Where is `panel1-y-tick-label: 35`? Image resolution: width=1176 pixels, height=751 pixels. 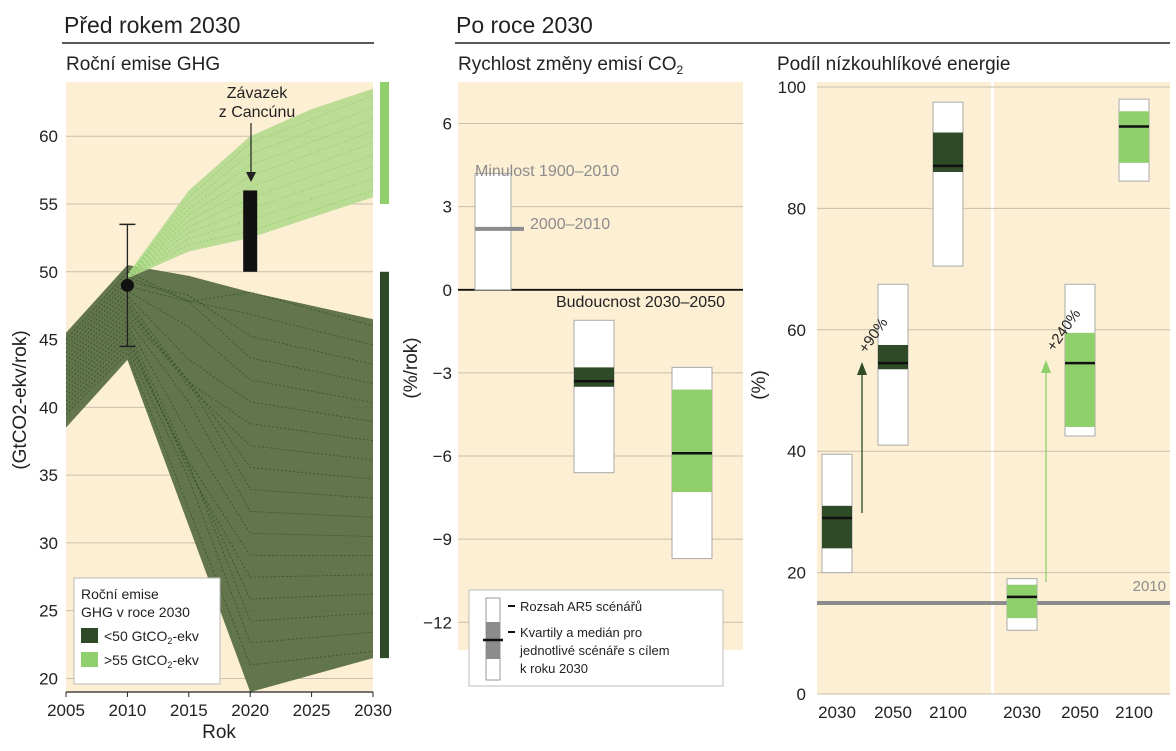 panel1-y-tick-label: 35 is located at coordinates (48, 475).